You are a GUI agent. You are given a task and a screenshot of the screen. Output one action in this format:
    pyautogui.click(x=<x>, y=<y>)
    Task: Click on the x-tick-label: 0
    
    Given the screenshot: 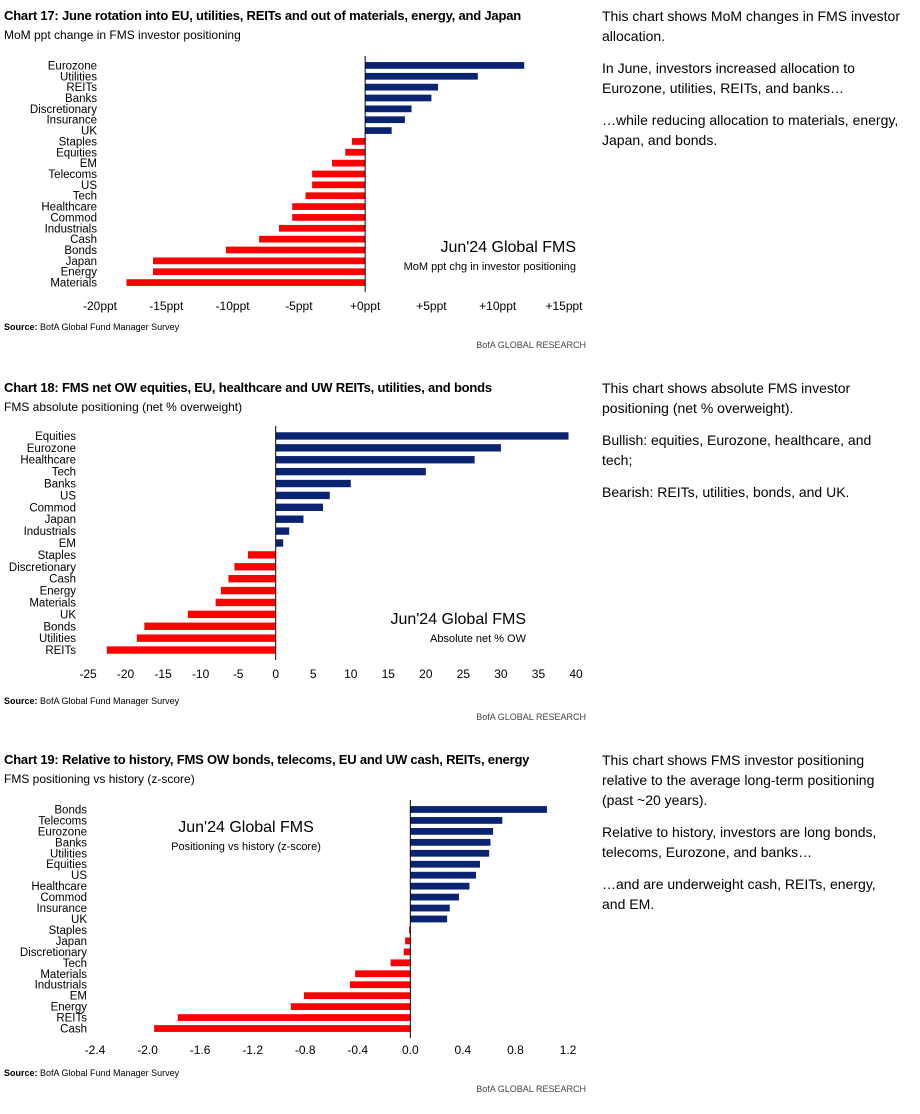 What is the action you would take?
    pyautogui.click(x=275, y=674)
    